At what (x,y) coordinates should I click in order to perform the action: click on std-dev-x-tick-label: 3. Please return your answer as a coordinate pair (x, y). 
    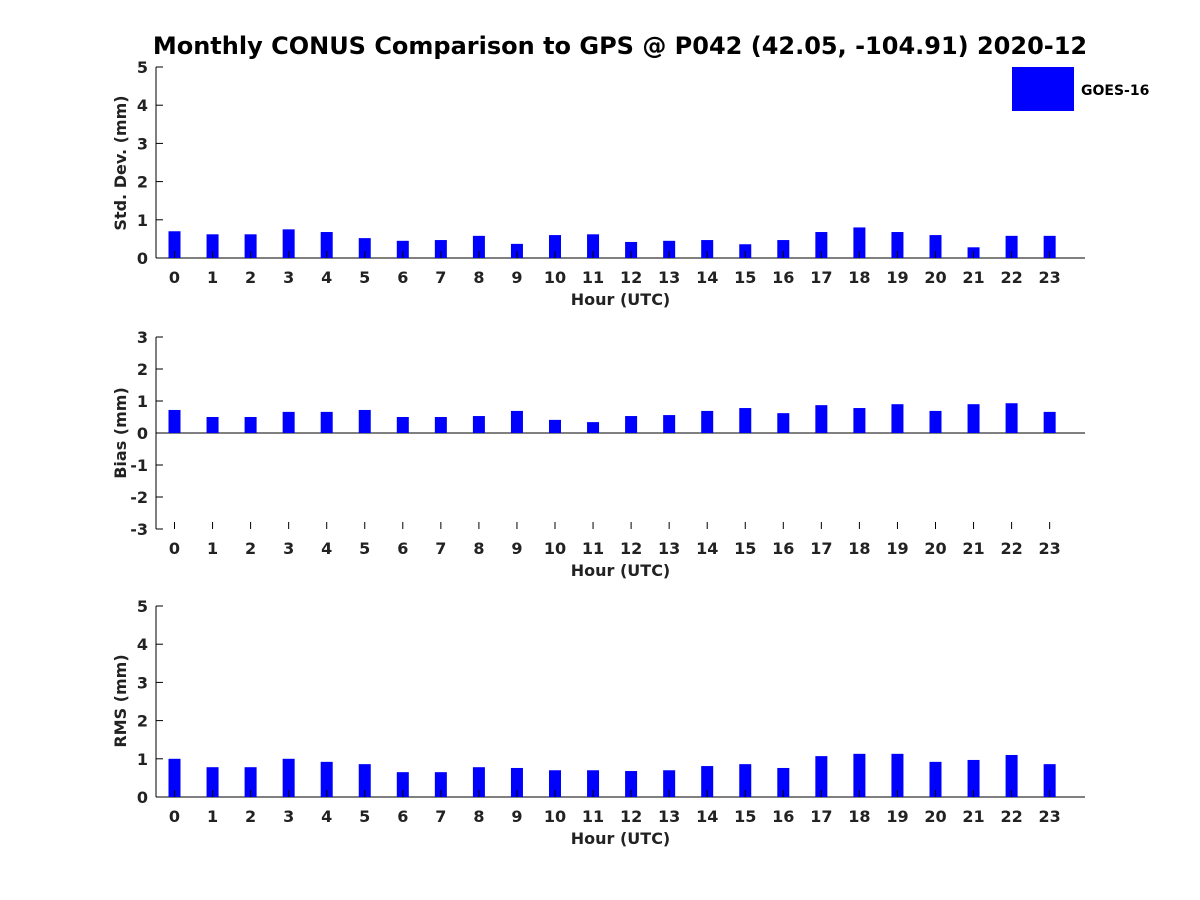
    Looking at the image, I should click on (288, 277).